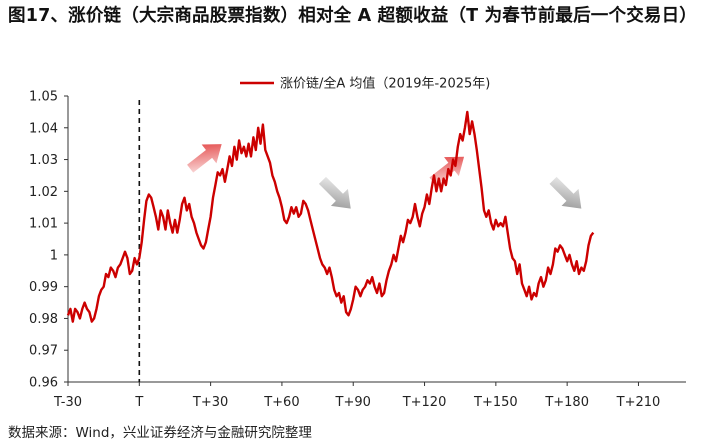 This screenshot has width=720, height=446. What do you see at coordinates (424, 402) in the screenshot?
I see `x-tick-label: T+120` at bounding box center [424, 402].